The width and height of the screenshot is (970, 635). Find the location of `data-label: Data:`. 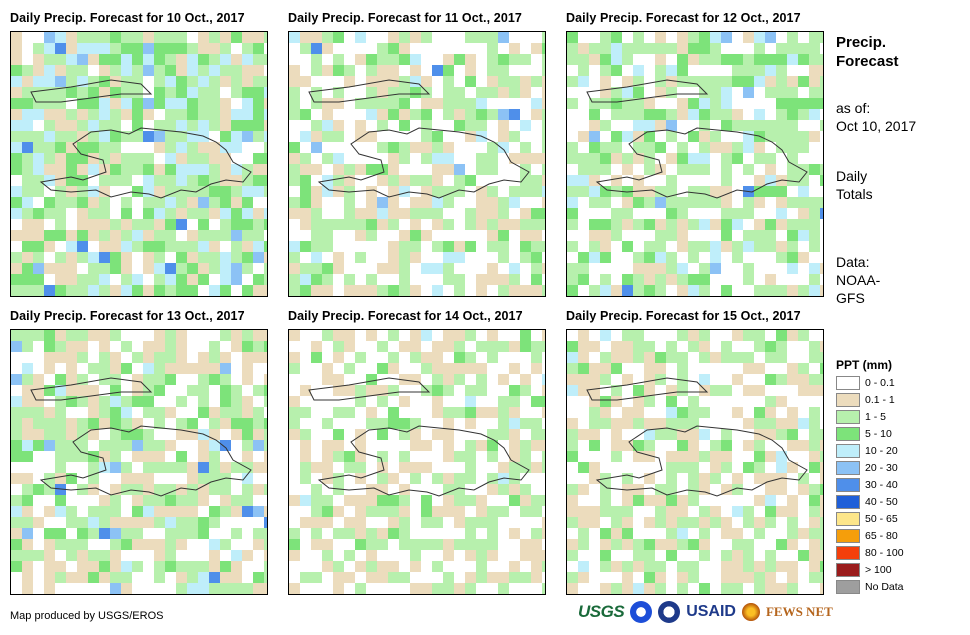

data-label: Data: is located at coordinates (853, 262).